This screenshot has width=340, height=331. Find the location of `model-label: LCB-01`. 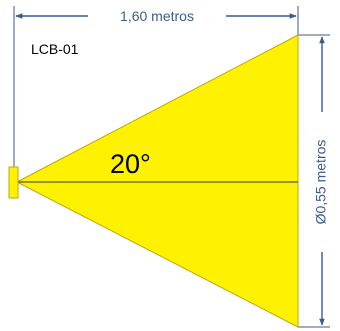

model-label: LCB-01 is located at coordinates (55, 49).